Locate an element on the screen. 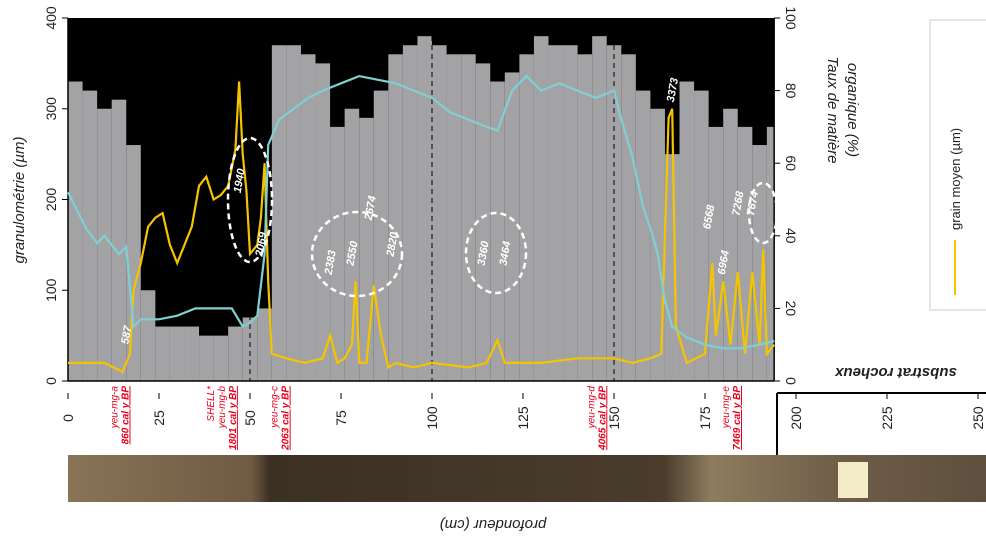 Image resolution: width=986 pixels, height=542 pixels. sample-label: yeu-mg-a is located at coordinates (114, 408).